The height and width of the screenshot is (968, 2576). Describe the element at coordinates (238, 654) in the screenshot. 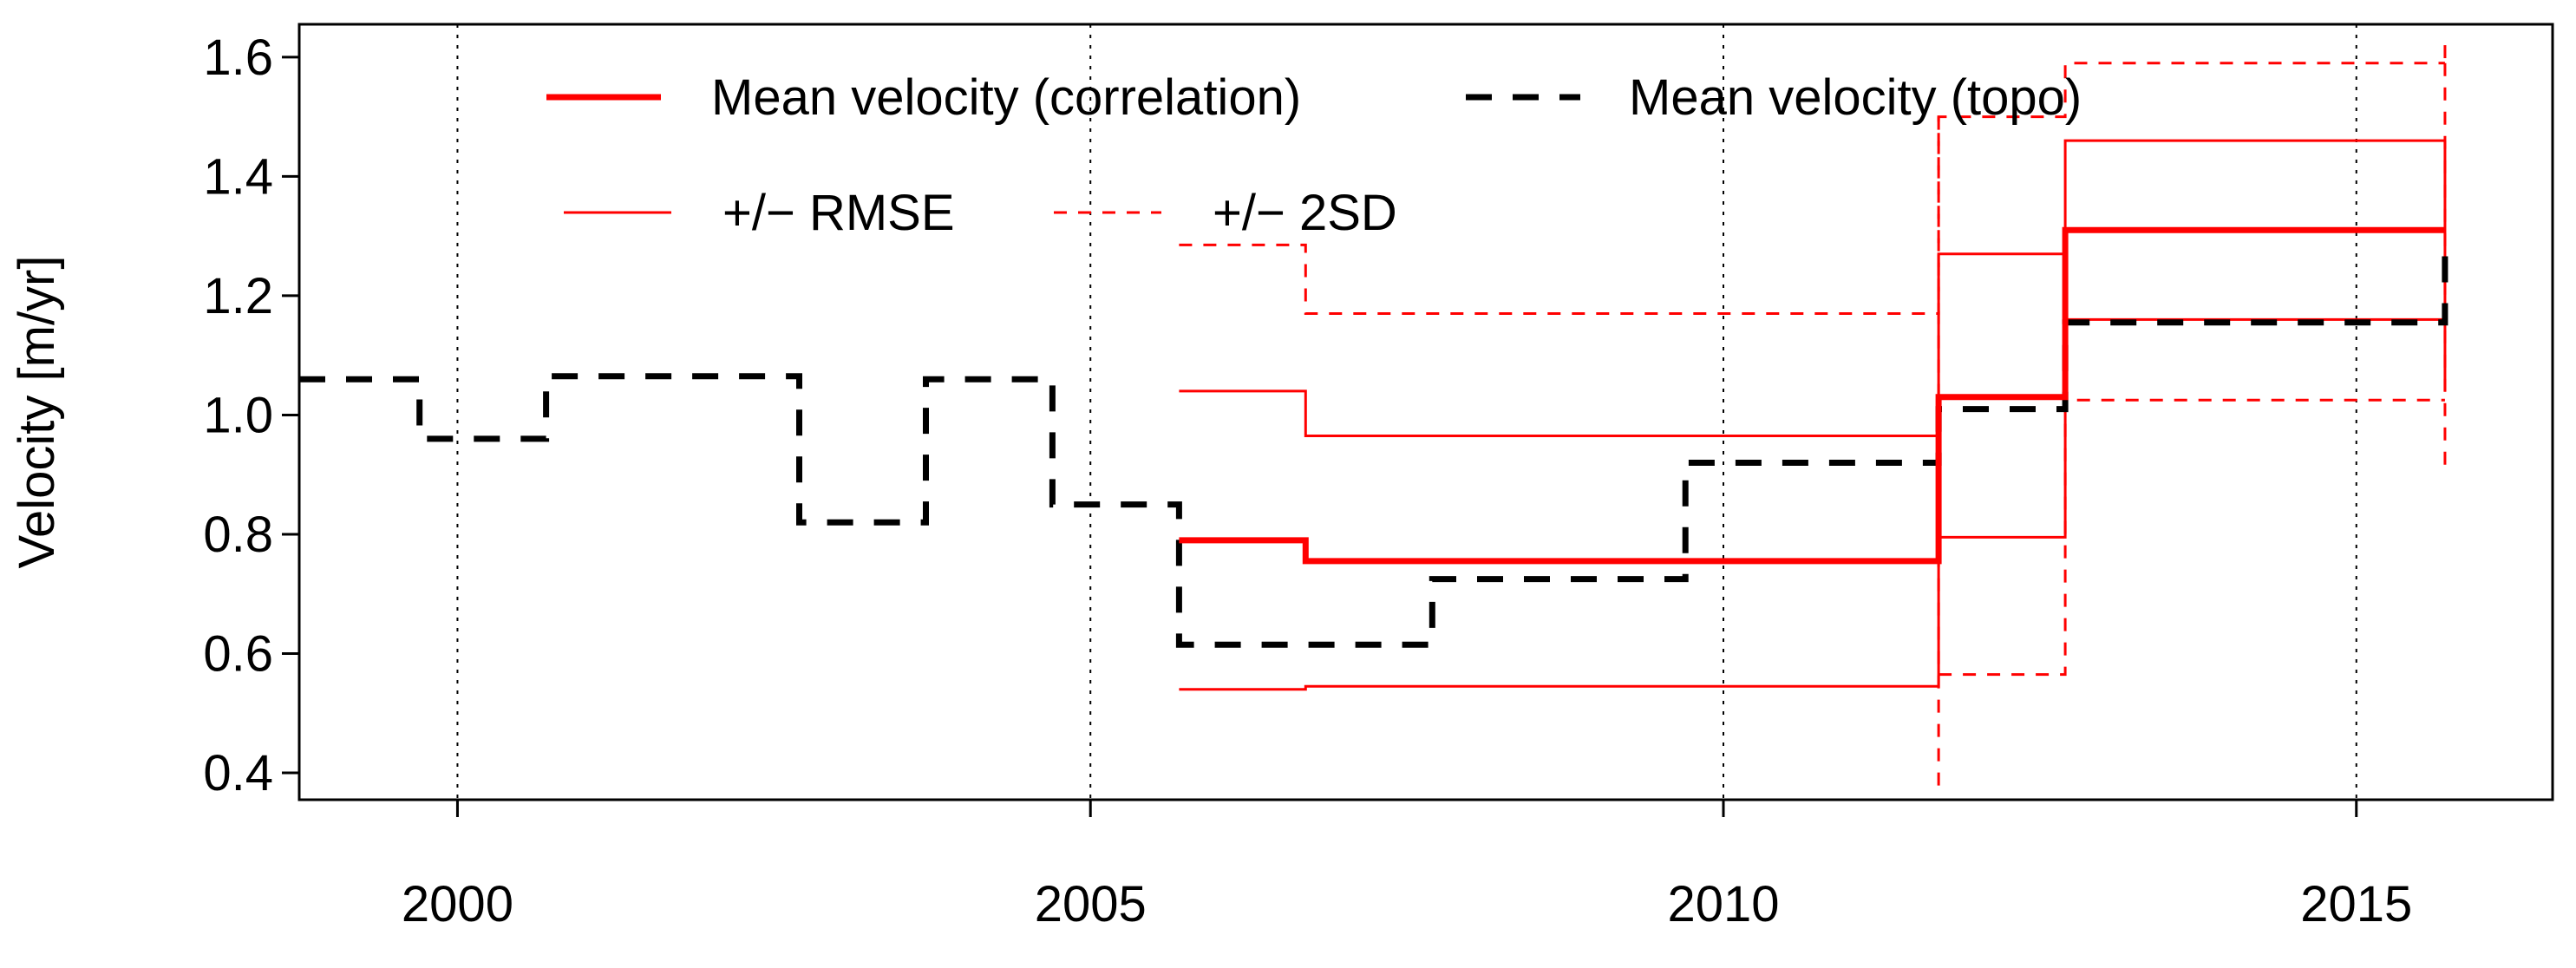

I see `y-tick-label: 0.6` at that location.